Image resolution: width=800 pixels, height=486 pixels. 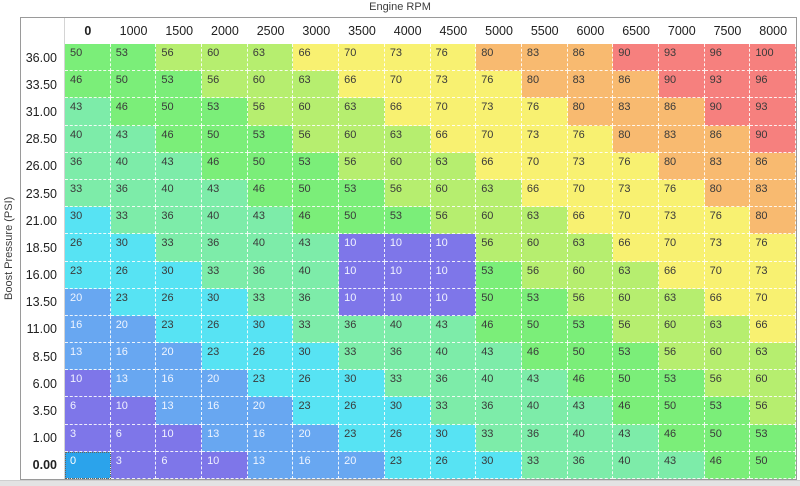 I want to click on column-header-1500rpm: 1500, so click(x=179, y=31).